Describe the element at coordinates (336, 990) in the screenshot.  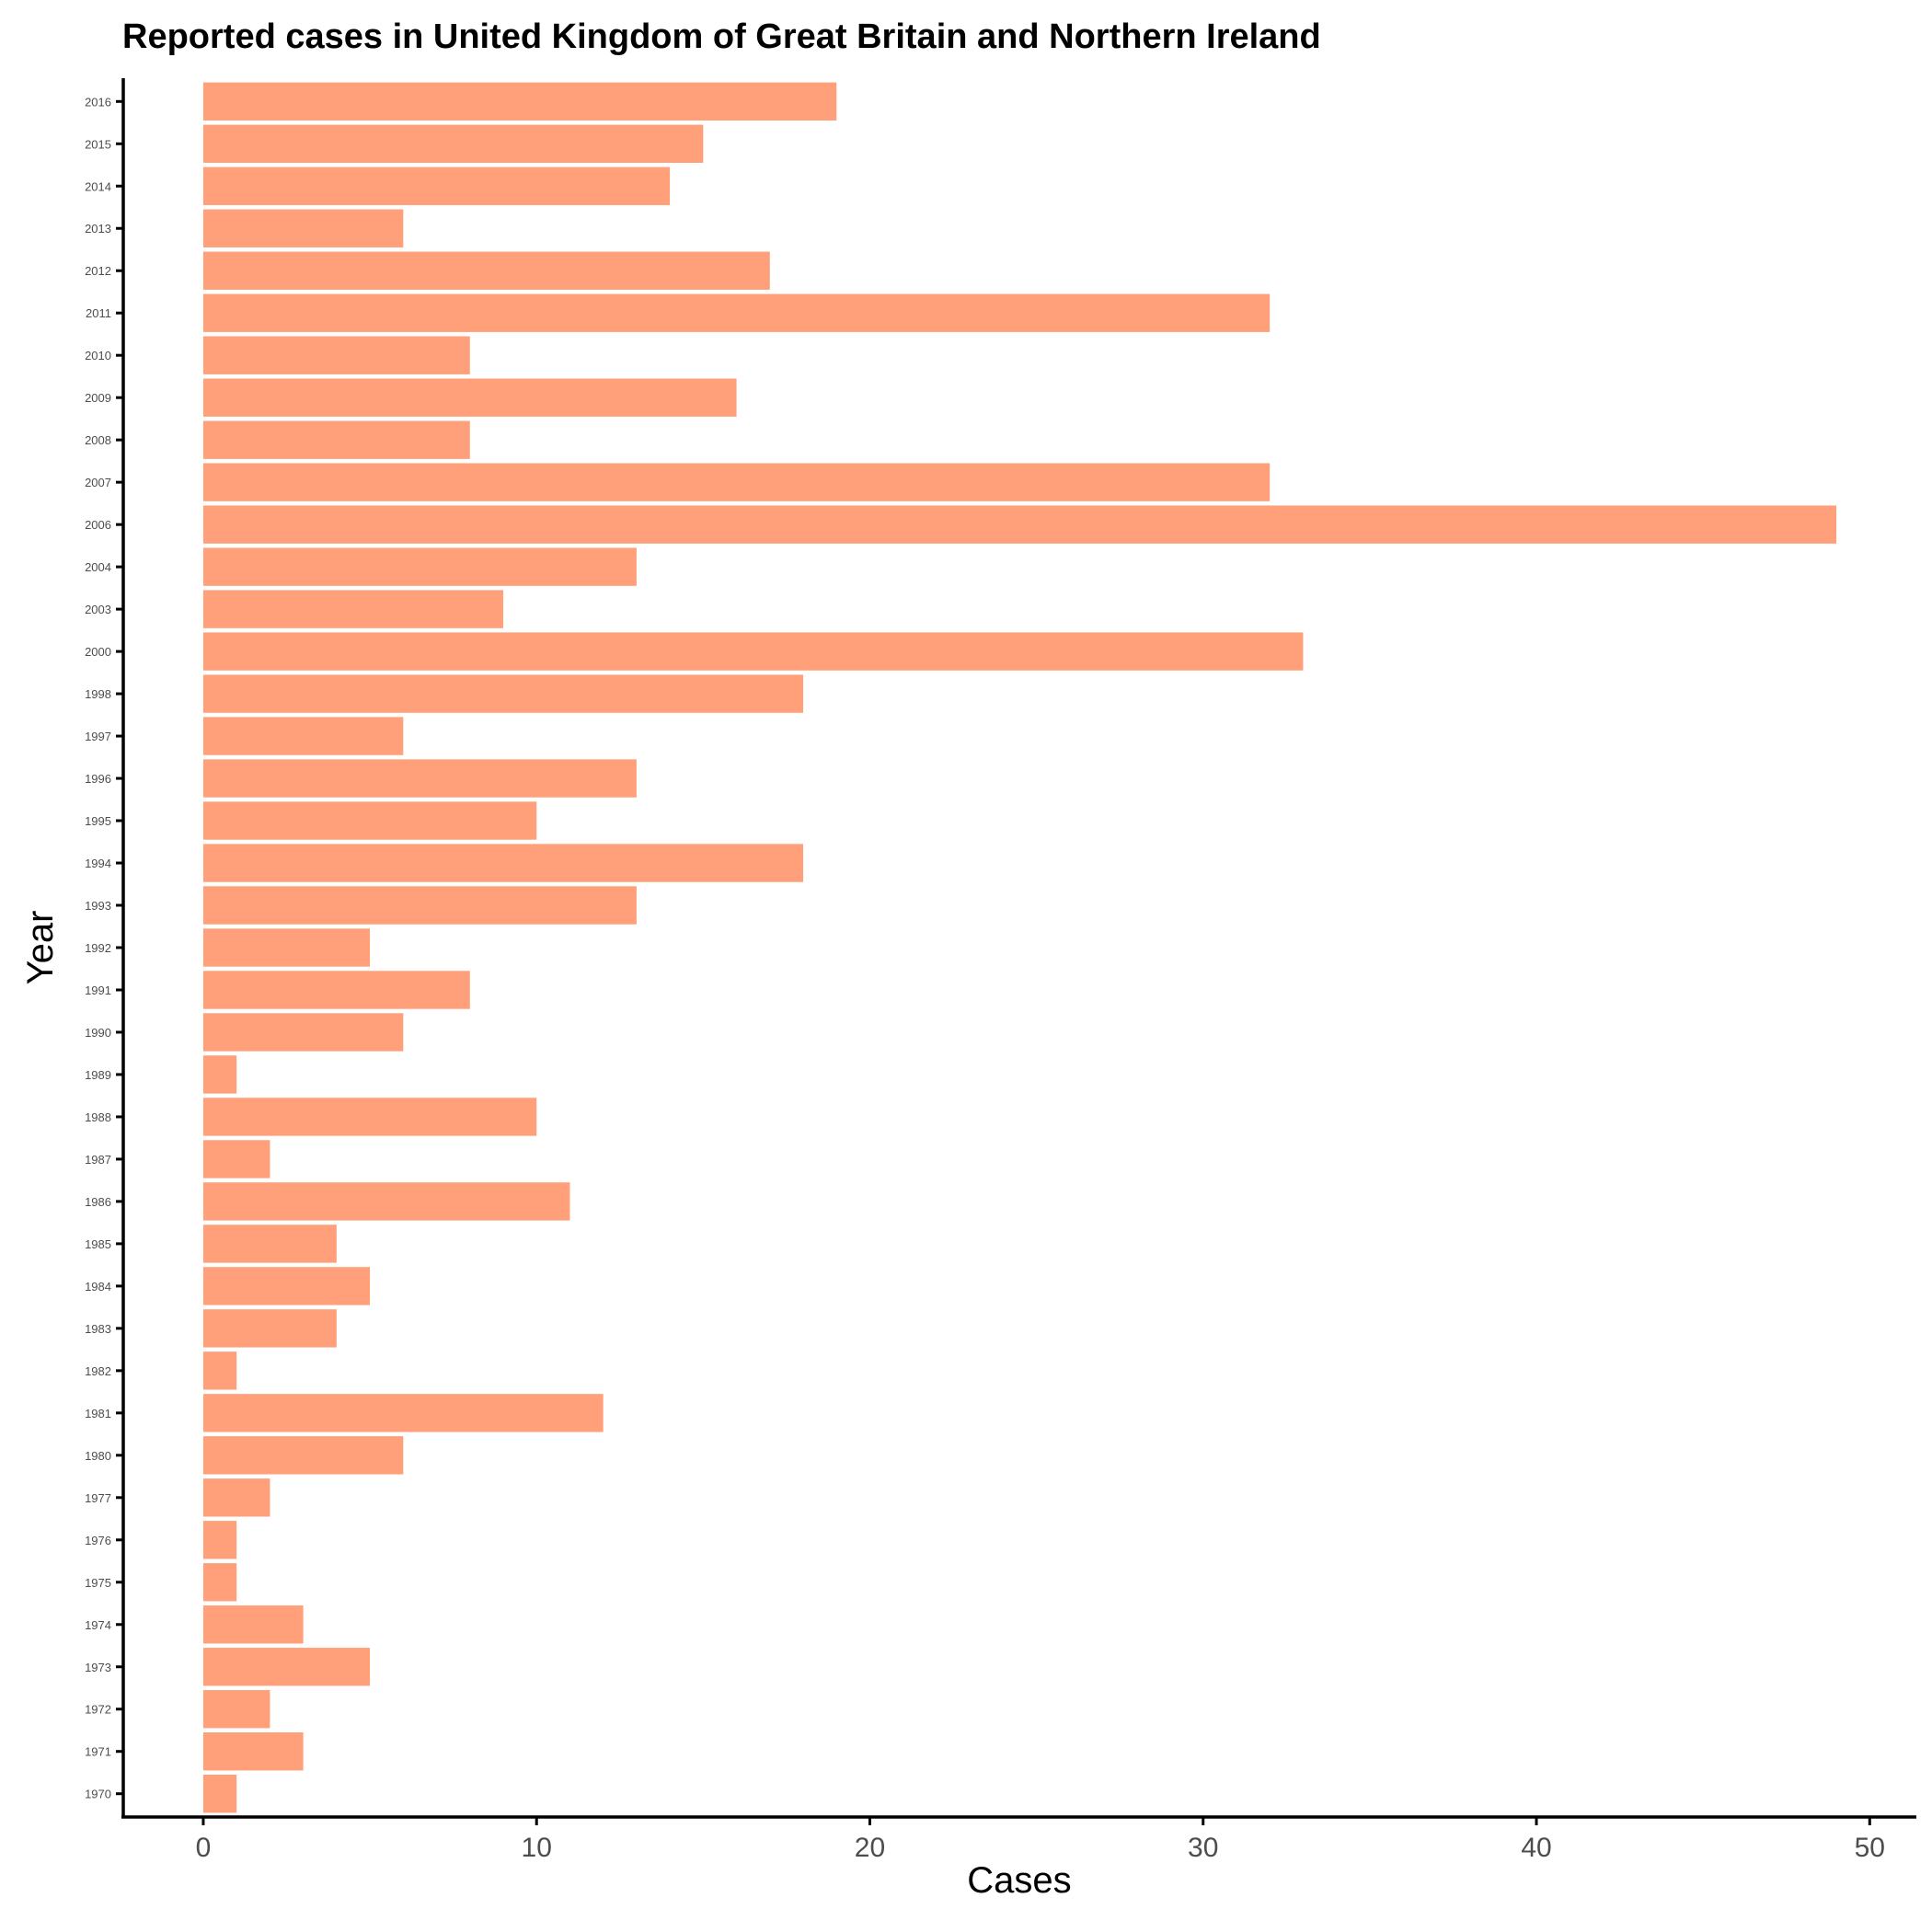
I see `bar-1991` at that location.